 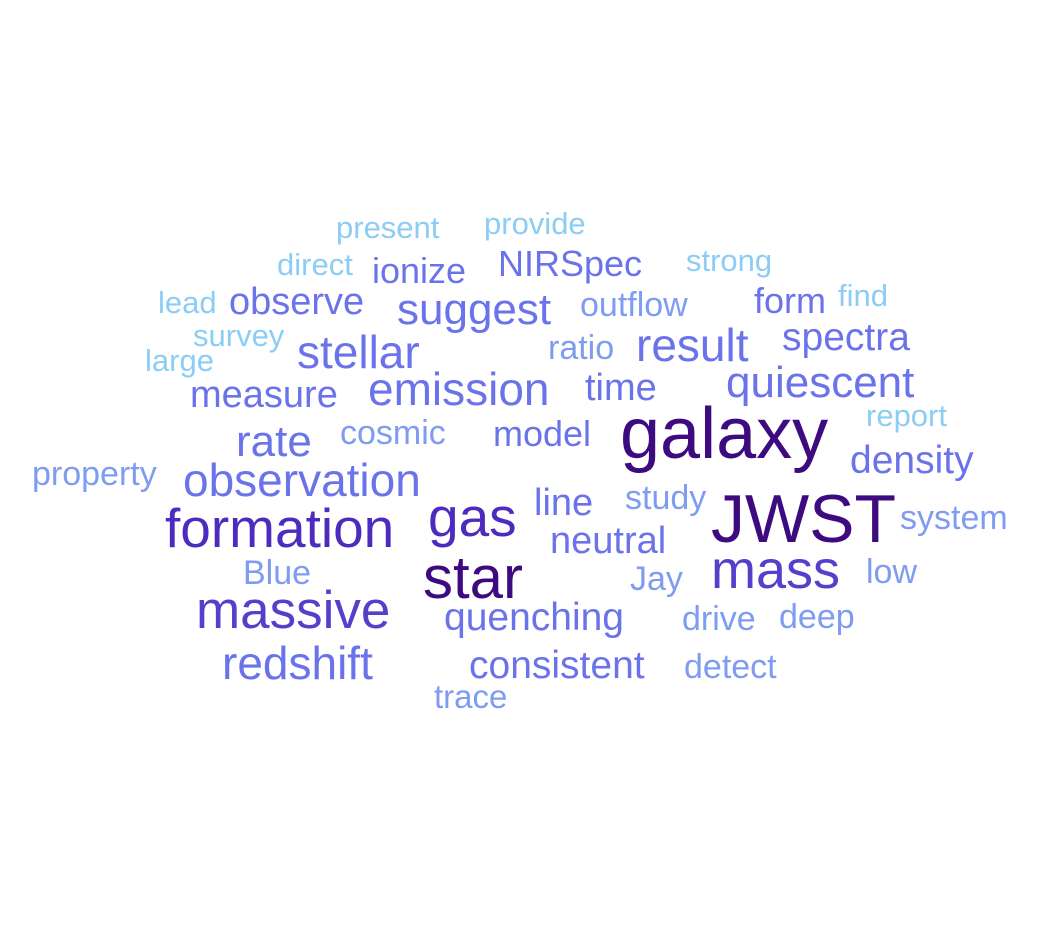 What do you see at coordinates (315, 264) in the screenshot?
I see `word-direct: direct` at bounding box center [315, 264].